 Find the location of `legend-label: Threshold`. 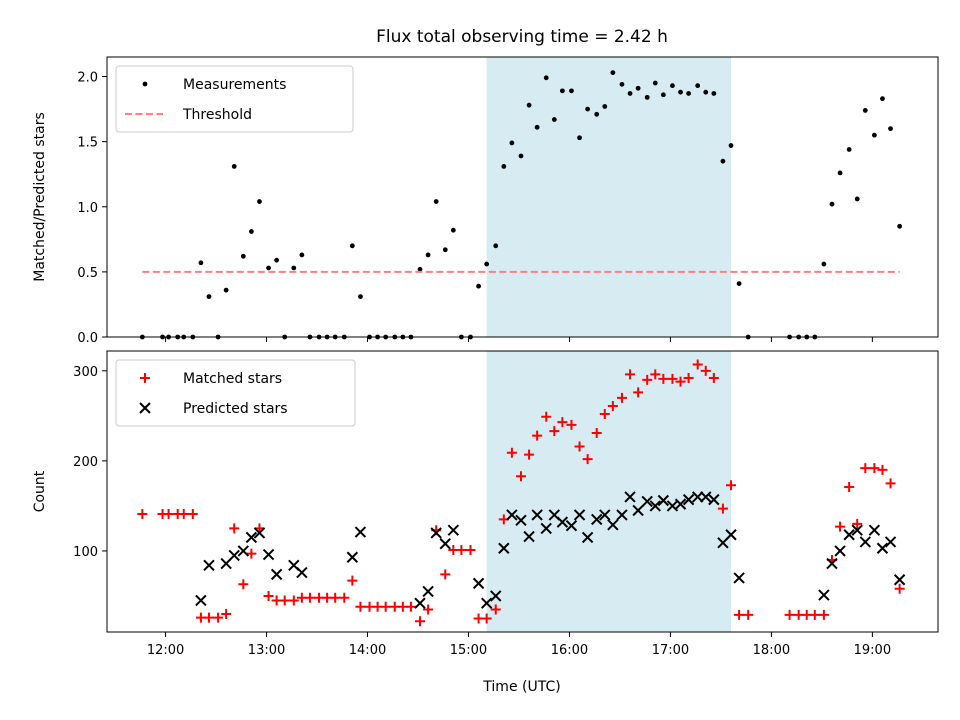

legend-label: Threshold is located at coordinates (217, 115).